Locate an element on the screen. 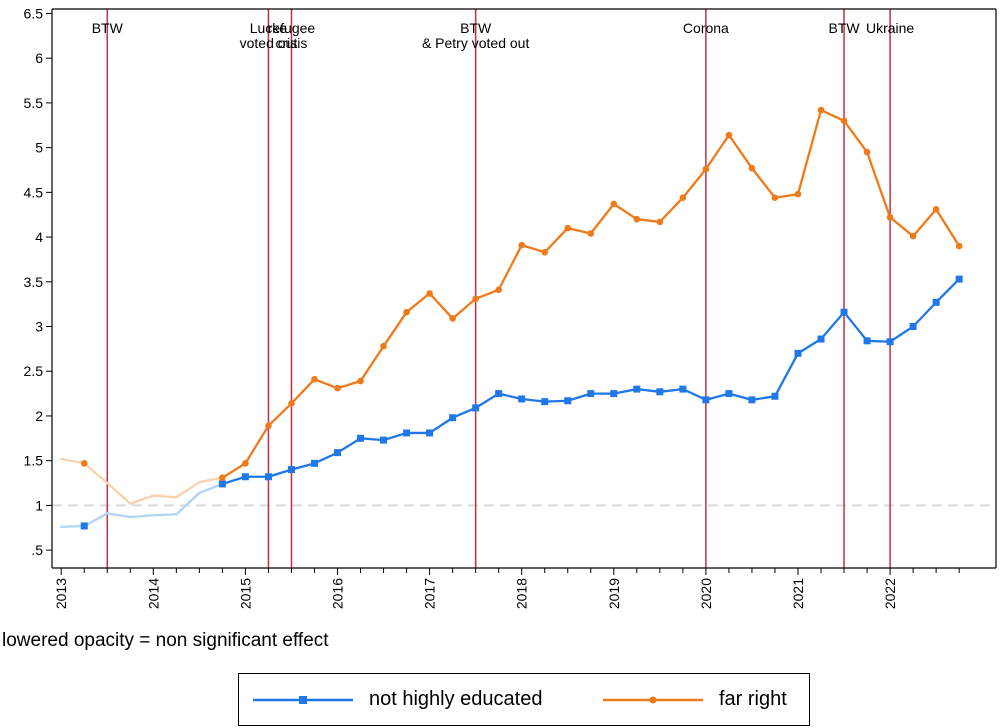 The image size is (1000, 728). x-tick-label: 2022 is located at coordinates (890, 593).